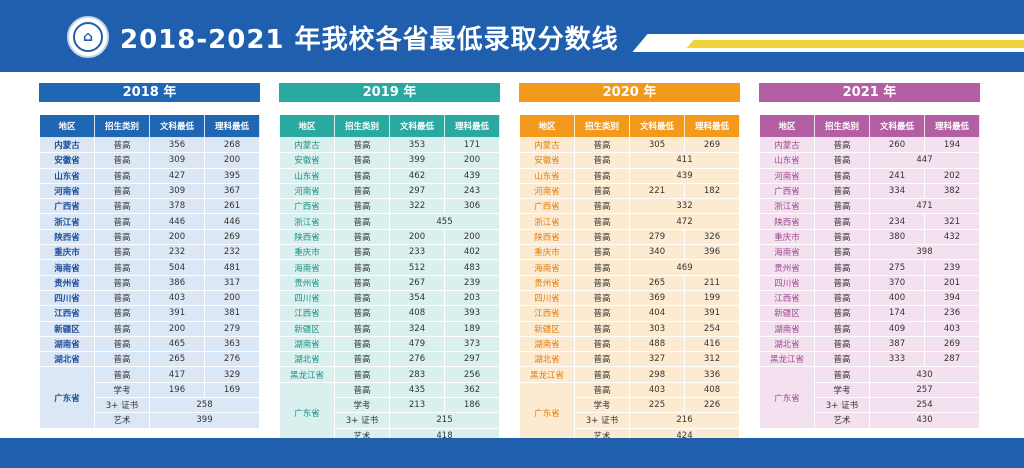 Image resolution: width=1024 pixels, height=468 pixels. Describe the element at coordinates (307, 267) in the screenshot. I see `region-cell: 海南省` at that location.